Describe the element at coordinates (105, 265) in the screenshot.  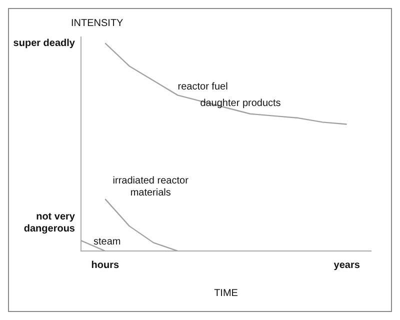
I see `x-tick-label: hours` at that location.